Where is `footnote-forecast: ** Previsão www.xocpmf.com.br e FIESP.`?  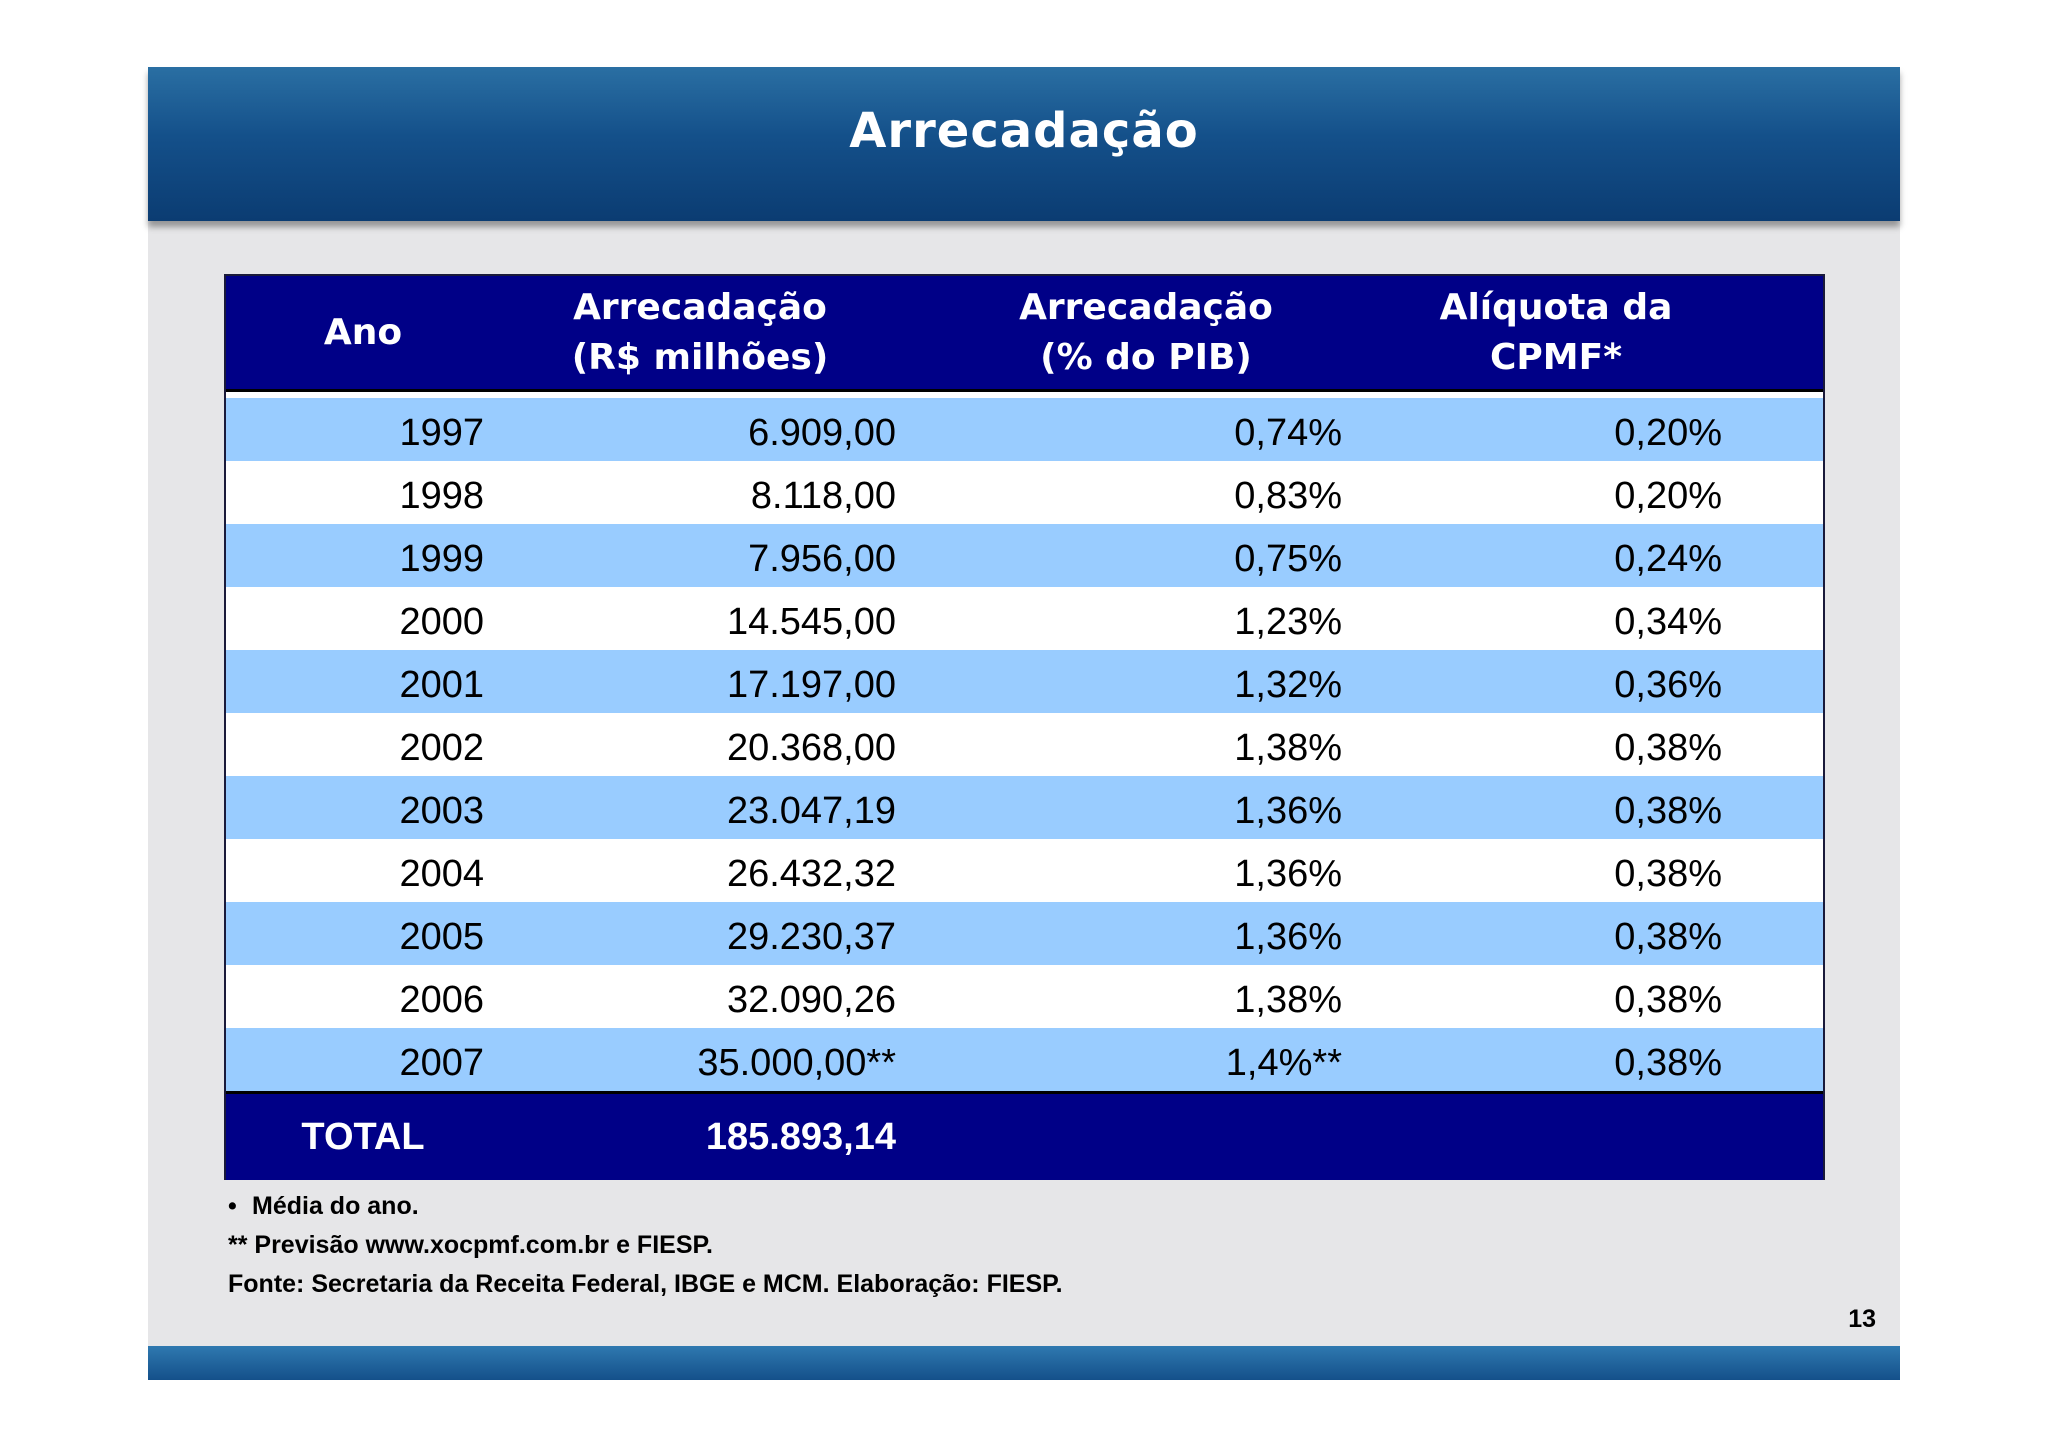 footnote-forecast: ** Previsão www.xocpmf.com.br e FIESP. is located at coordinates (470, 1245).